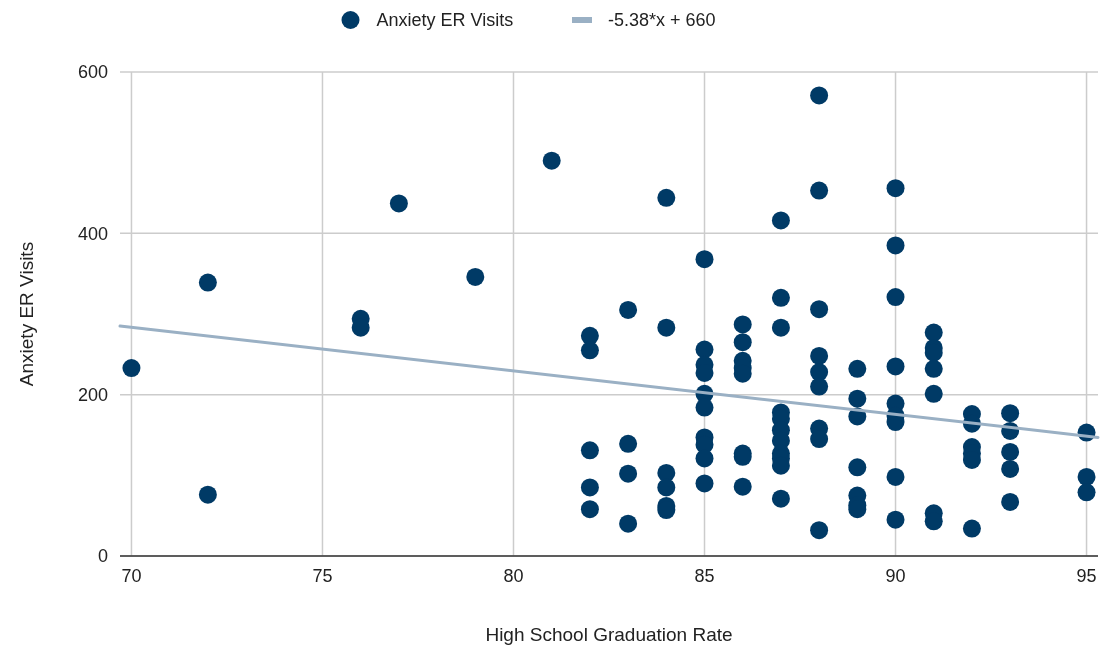 The height and width of the screenshot is (659, 1102). What do you see at coordinates (131, 576) in the screenshot?
I see `x-tick-label: 70` at bounding box center [131, 576].